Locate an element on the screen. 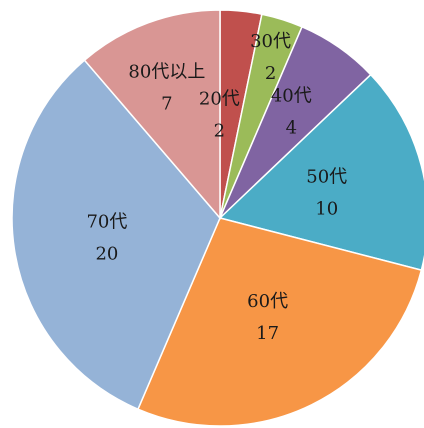  slice-value-label: 4 is located at coordinates (291, 128).